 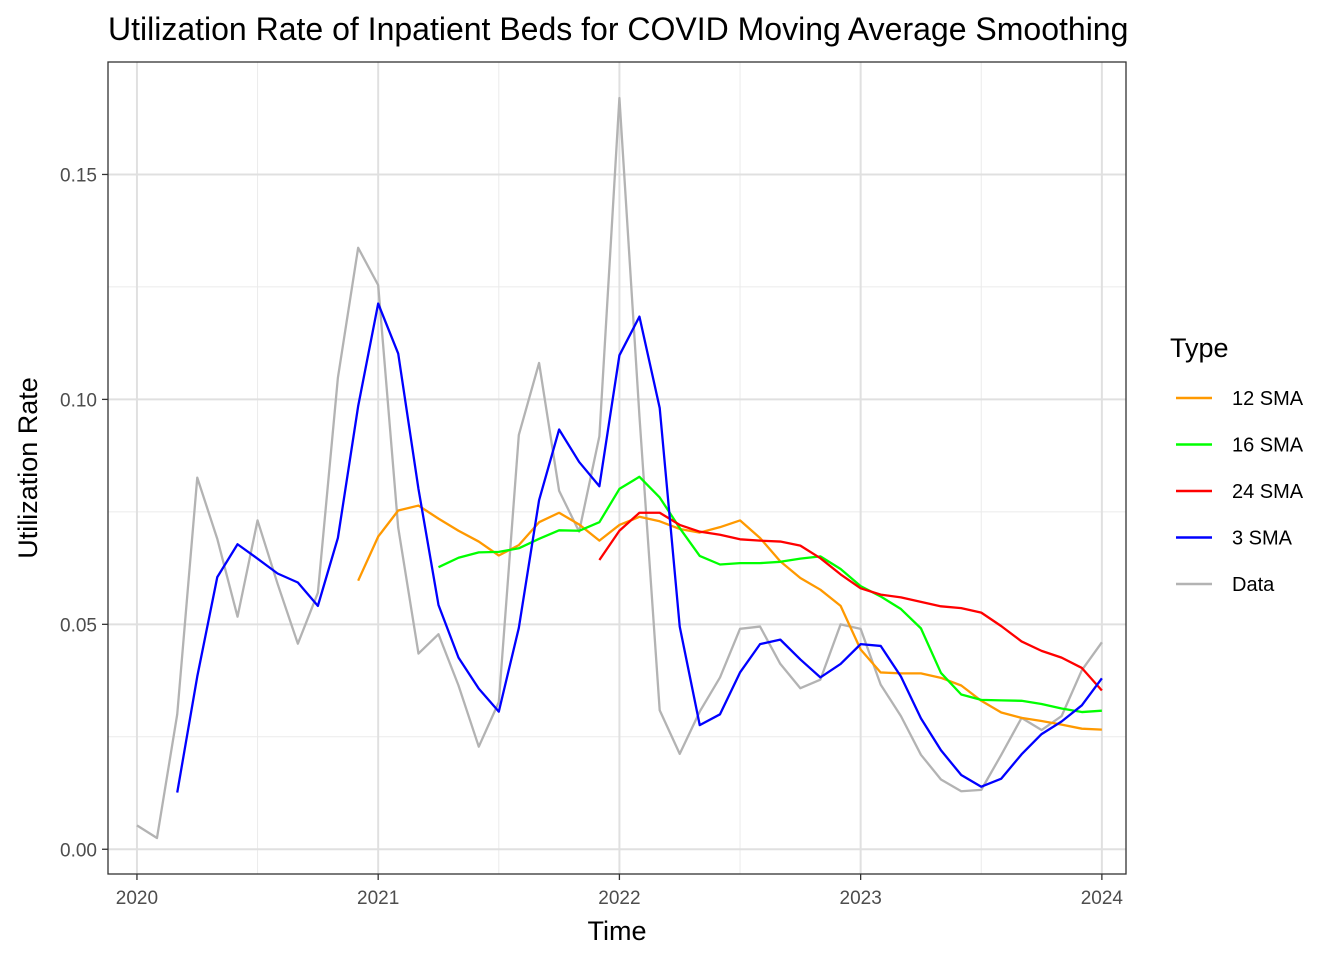 I want to click on legend-item-12-sma: 12 SMA, so click(x=1240, y=399).